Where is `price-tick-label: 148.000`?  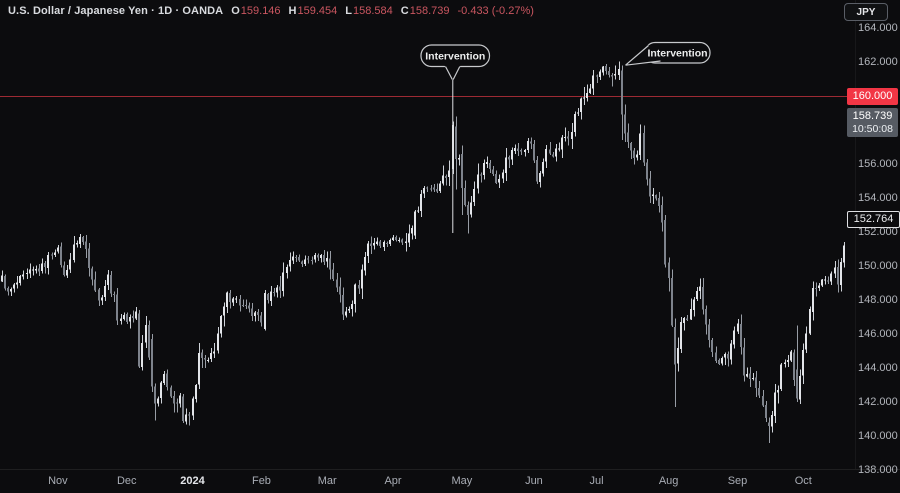
price-tick-label: 148.000 is located at coordinates (878, 300).